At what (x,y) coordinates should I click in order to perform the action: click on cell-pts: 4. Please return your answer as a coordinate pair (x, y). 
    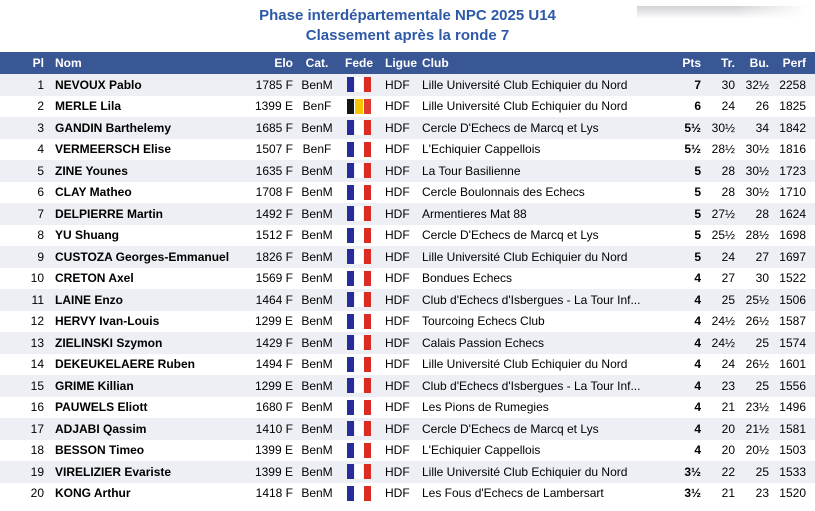
    Looking at the image, I should click on (684, 407).